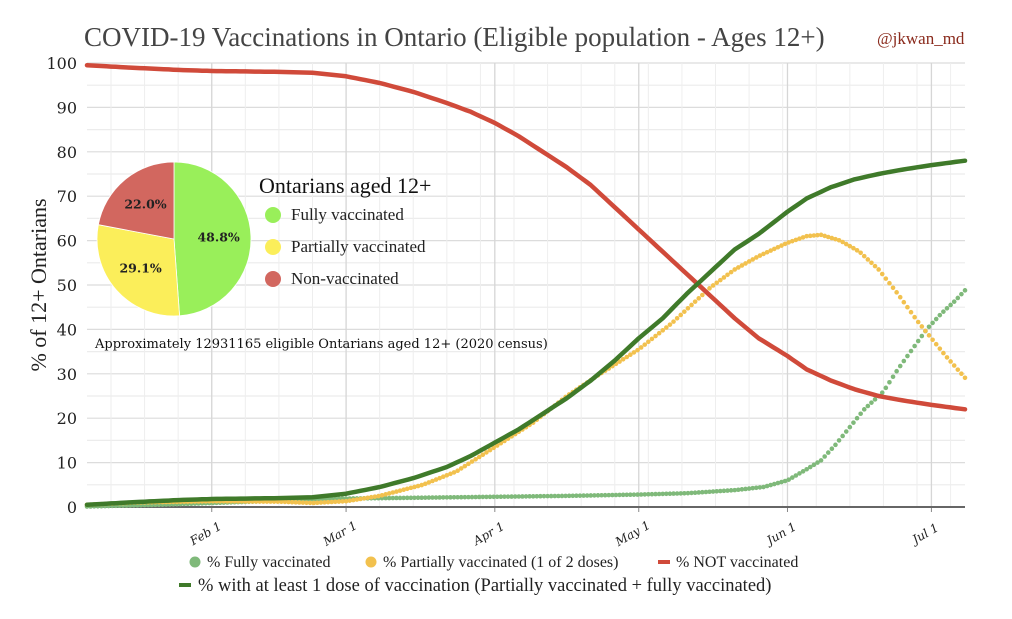 The width and height of the screenshot is (1012, 619). I want to click on pie-slice, so click(136, 200).